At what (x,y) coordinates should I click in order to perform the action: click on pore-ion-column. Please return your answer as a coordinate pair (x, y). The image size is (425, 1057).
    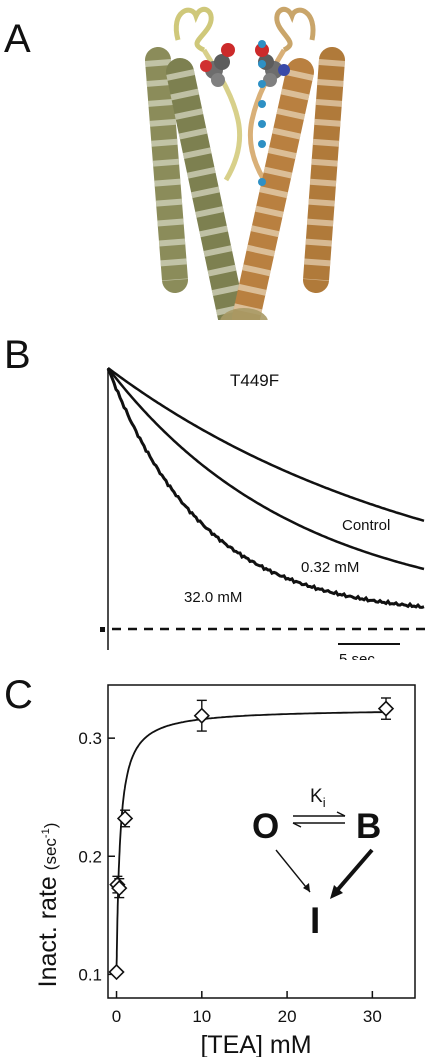
    Looking at the image, I should click on (262, 113).